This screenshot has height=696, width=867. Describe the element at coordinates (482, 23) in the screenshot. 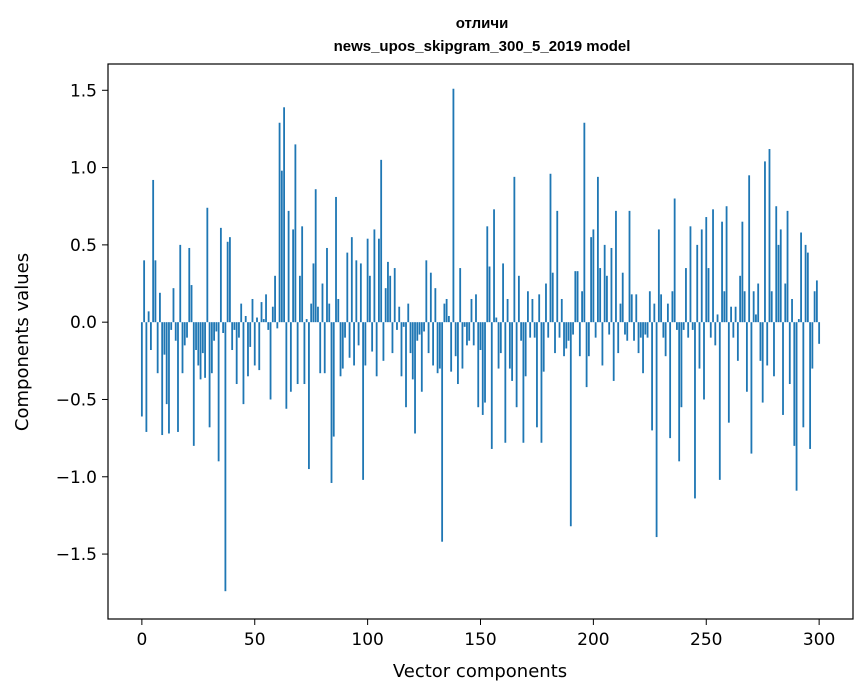

I see `chart-title: отличи` at that location.